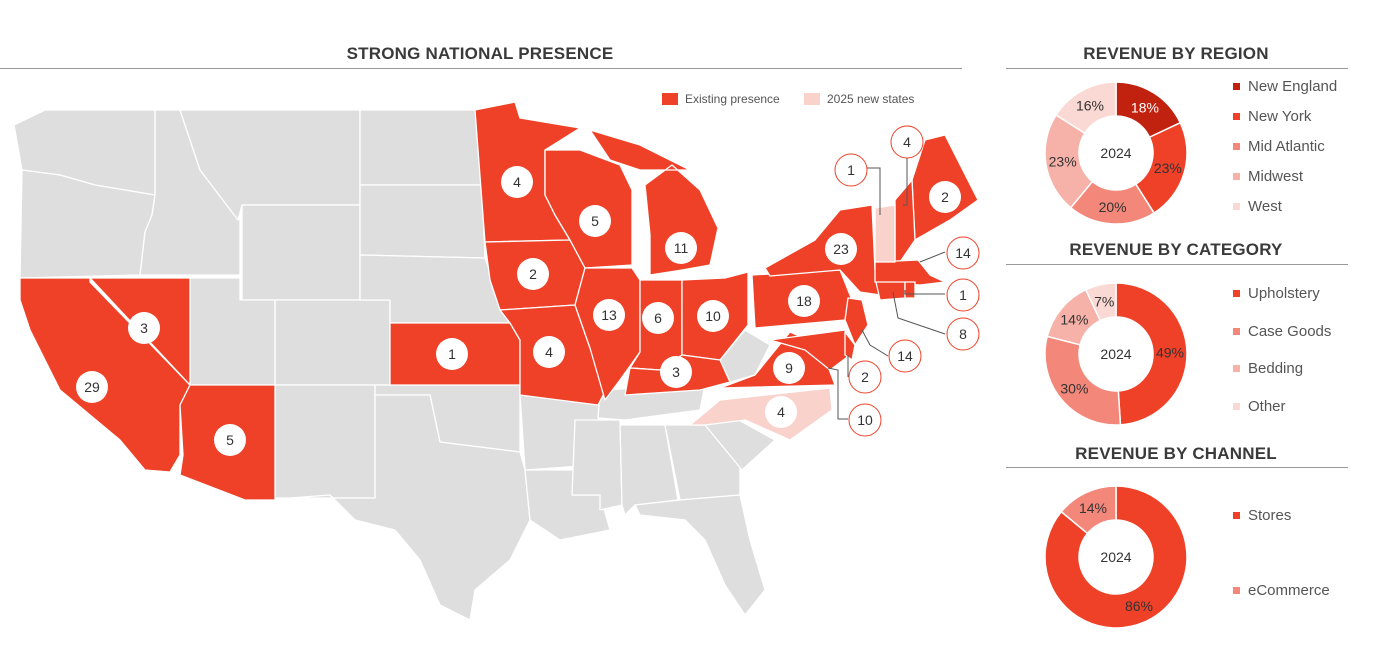  I want to click on donut-chart-channel: 86% 14% 2024, so click(1116, 557).